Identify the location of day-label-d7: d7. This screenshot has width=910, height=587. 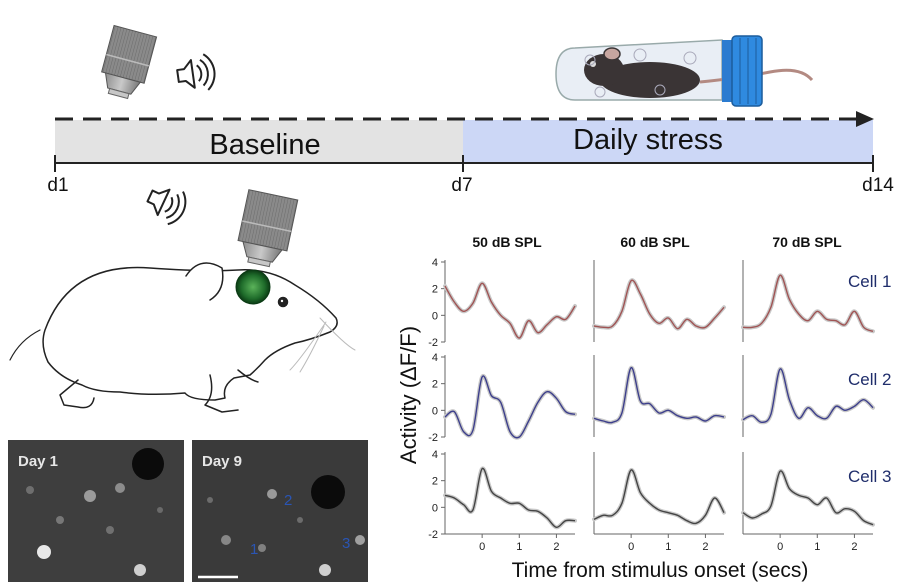
(461, 185).